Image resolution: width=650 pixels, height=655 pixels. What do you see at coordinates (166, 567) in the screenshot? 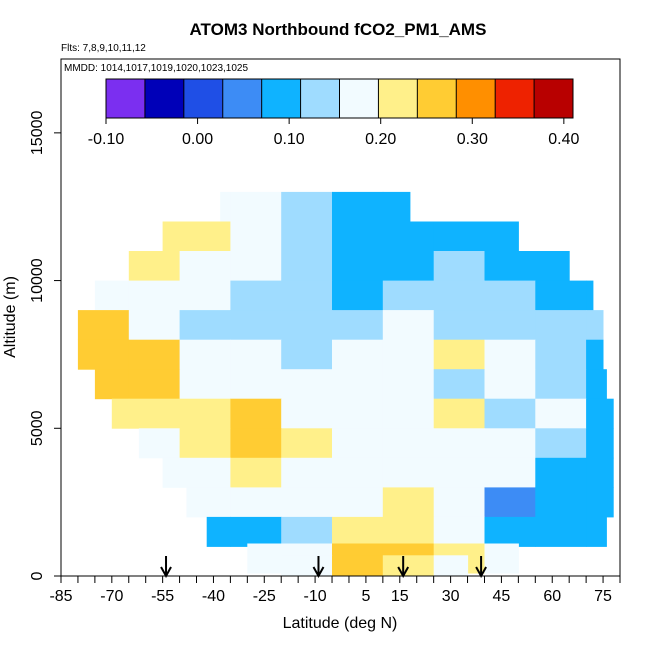
I see `profile-marker-arrow` at bounding box center [166, 567].